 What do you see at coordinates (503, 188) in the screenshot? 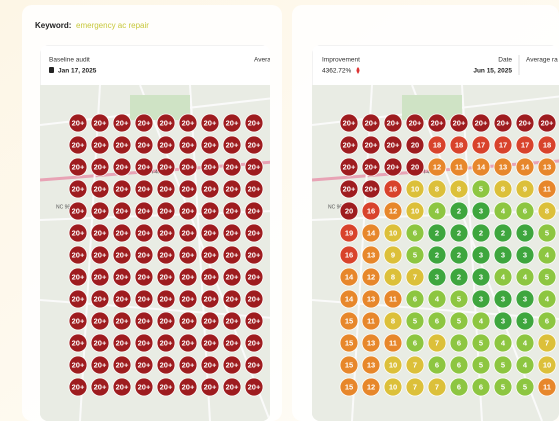
I see `rank-value: 8` at bounding box center [503, 188].